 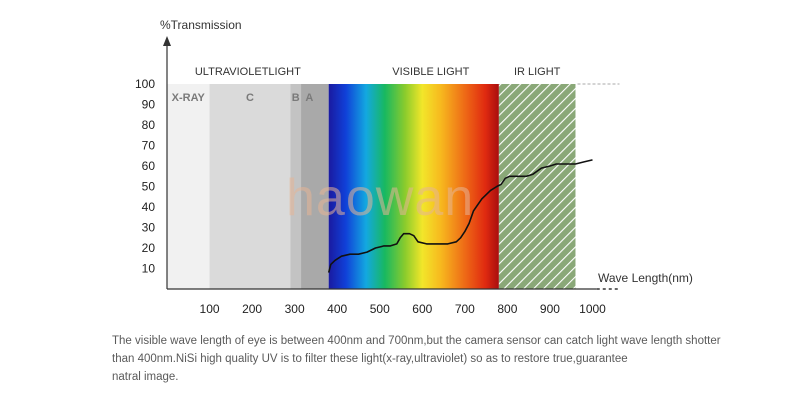 What do you see at coordinates (188, 186) in the screenshot?
I see `region-x-ray` at bounding box center [188, 186].